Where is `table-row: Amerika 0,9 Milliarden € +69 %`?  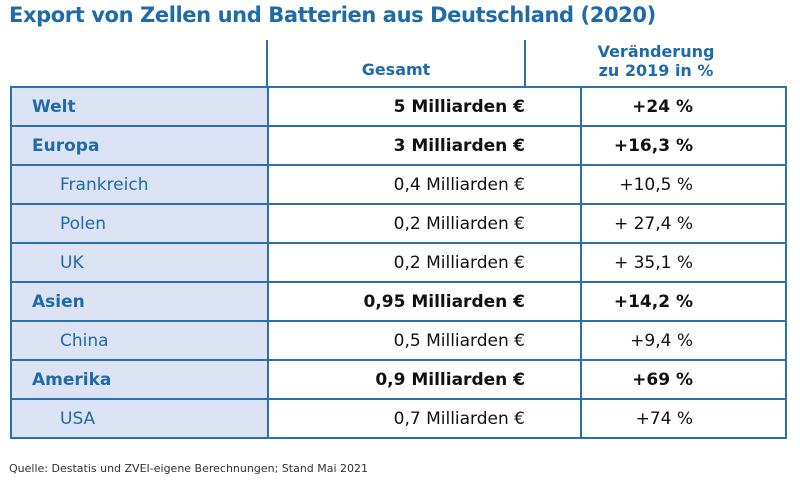
table-row: Amerika 0,9 Milliarden € +69 % is located at coordinates (398, 379).